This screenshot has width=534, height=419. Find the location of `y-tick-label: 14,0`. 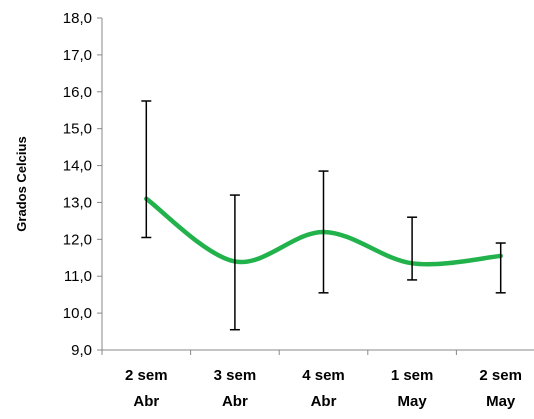

y-tick-label: 14,0 is located at coordinates (77, 166).